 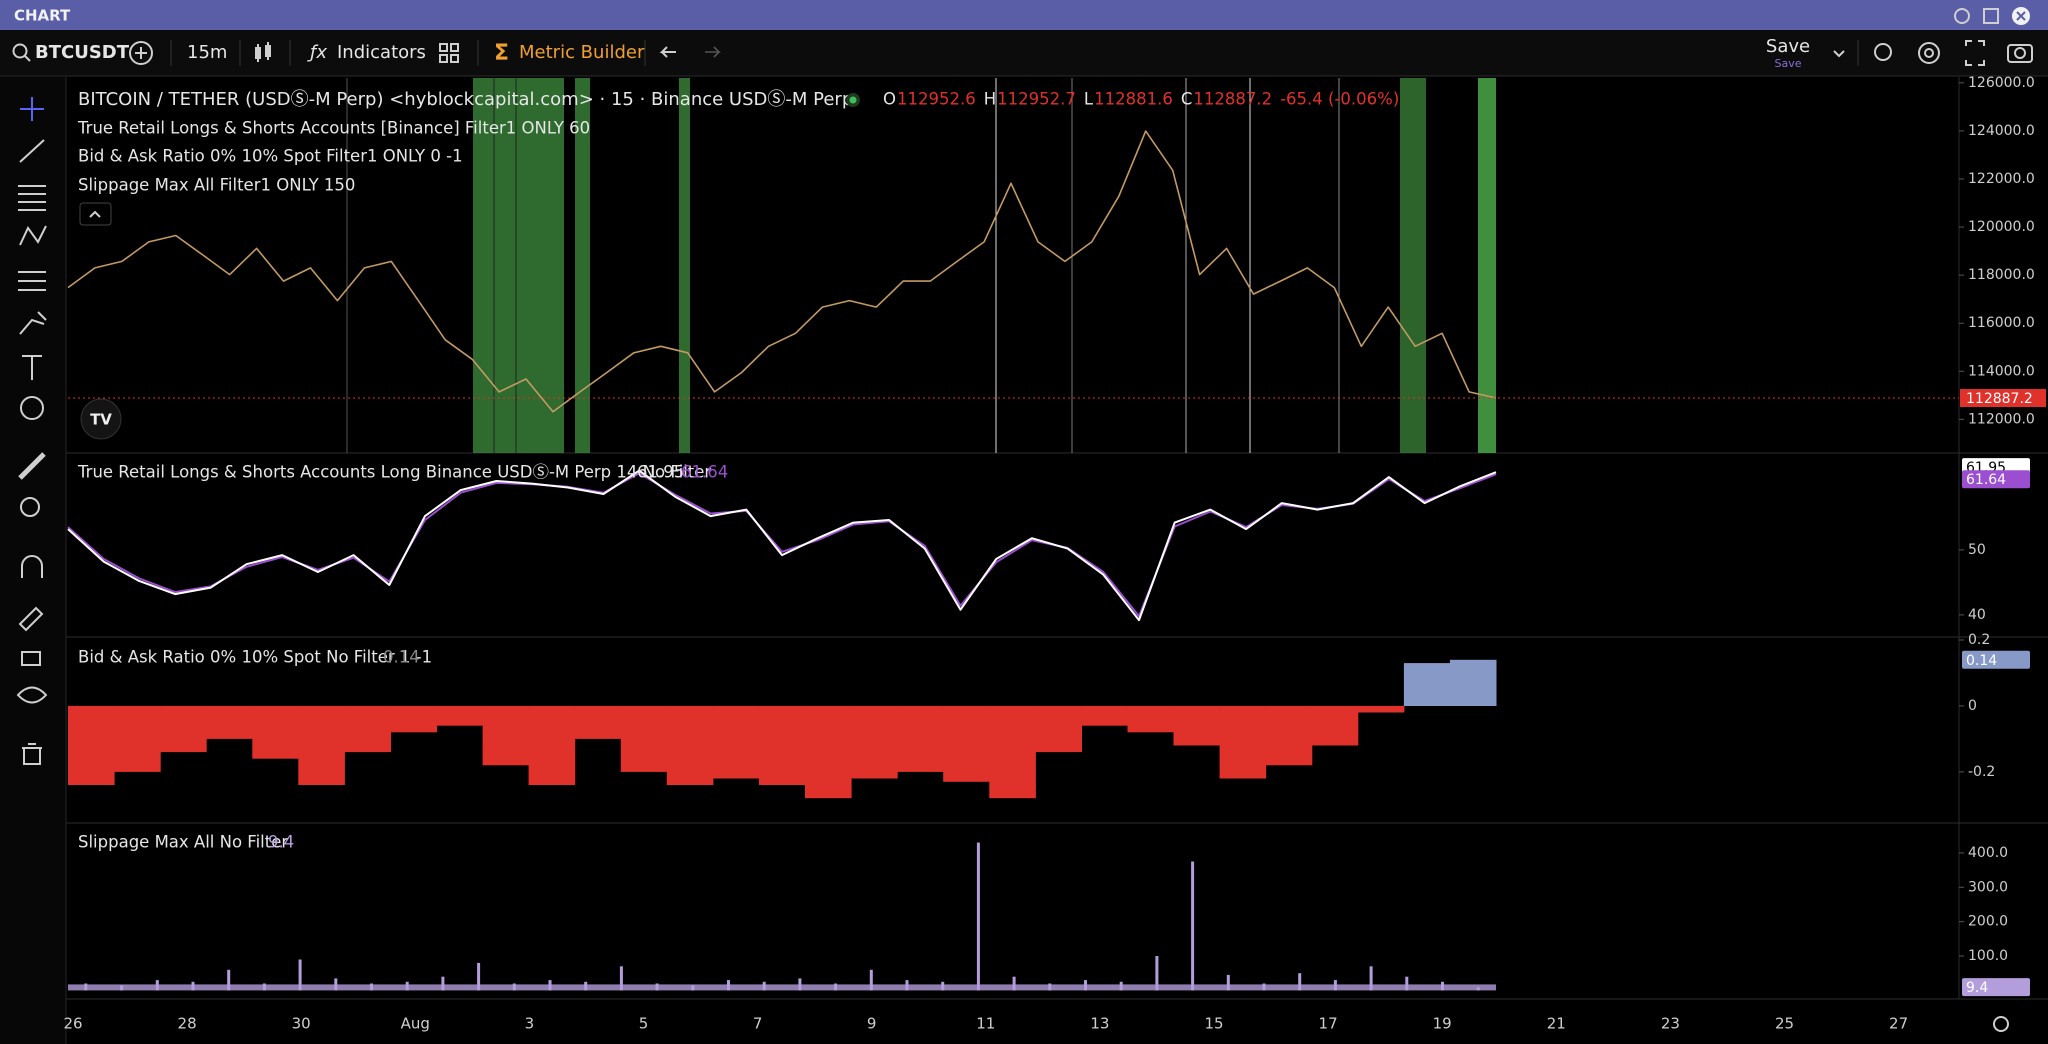 I want to click on visibility-tool, so click(x=32, y=695).